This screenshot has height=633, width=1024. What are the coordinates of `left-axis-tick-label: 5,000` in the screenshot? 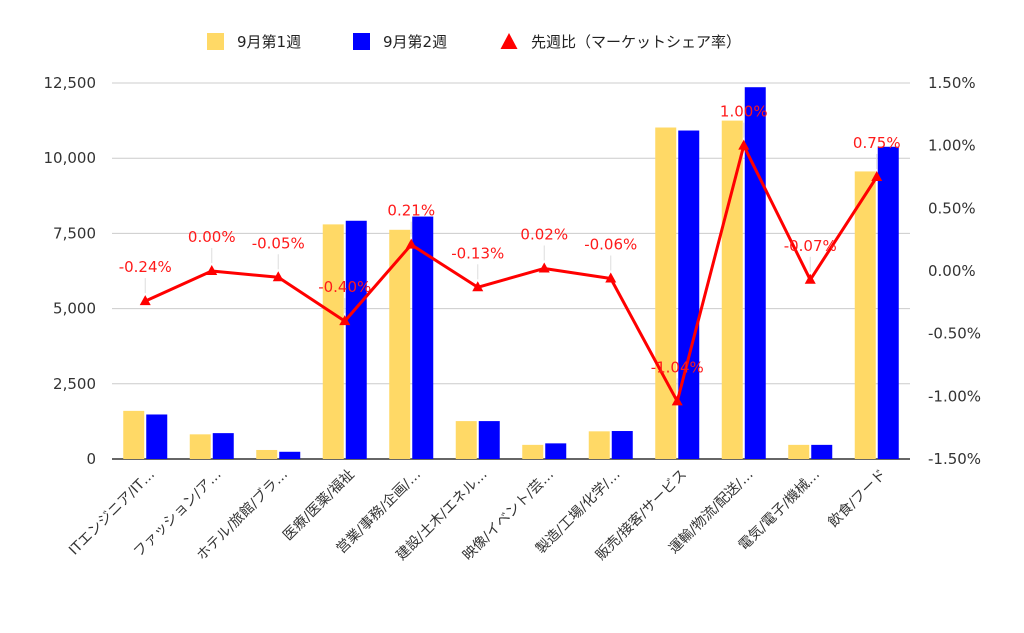 It's located at (74, 309).